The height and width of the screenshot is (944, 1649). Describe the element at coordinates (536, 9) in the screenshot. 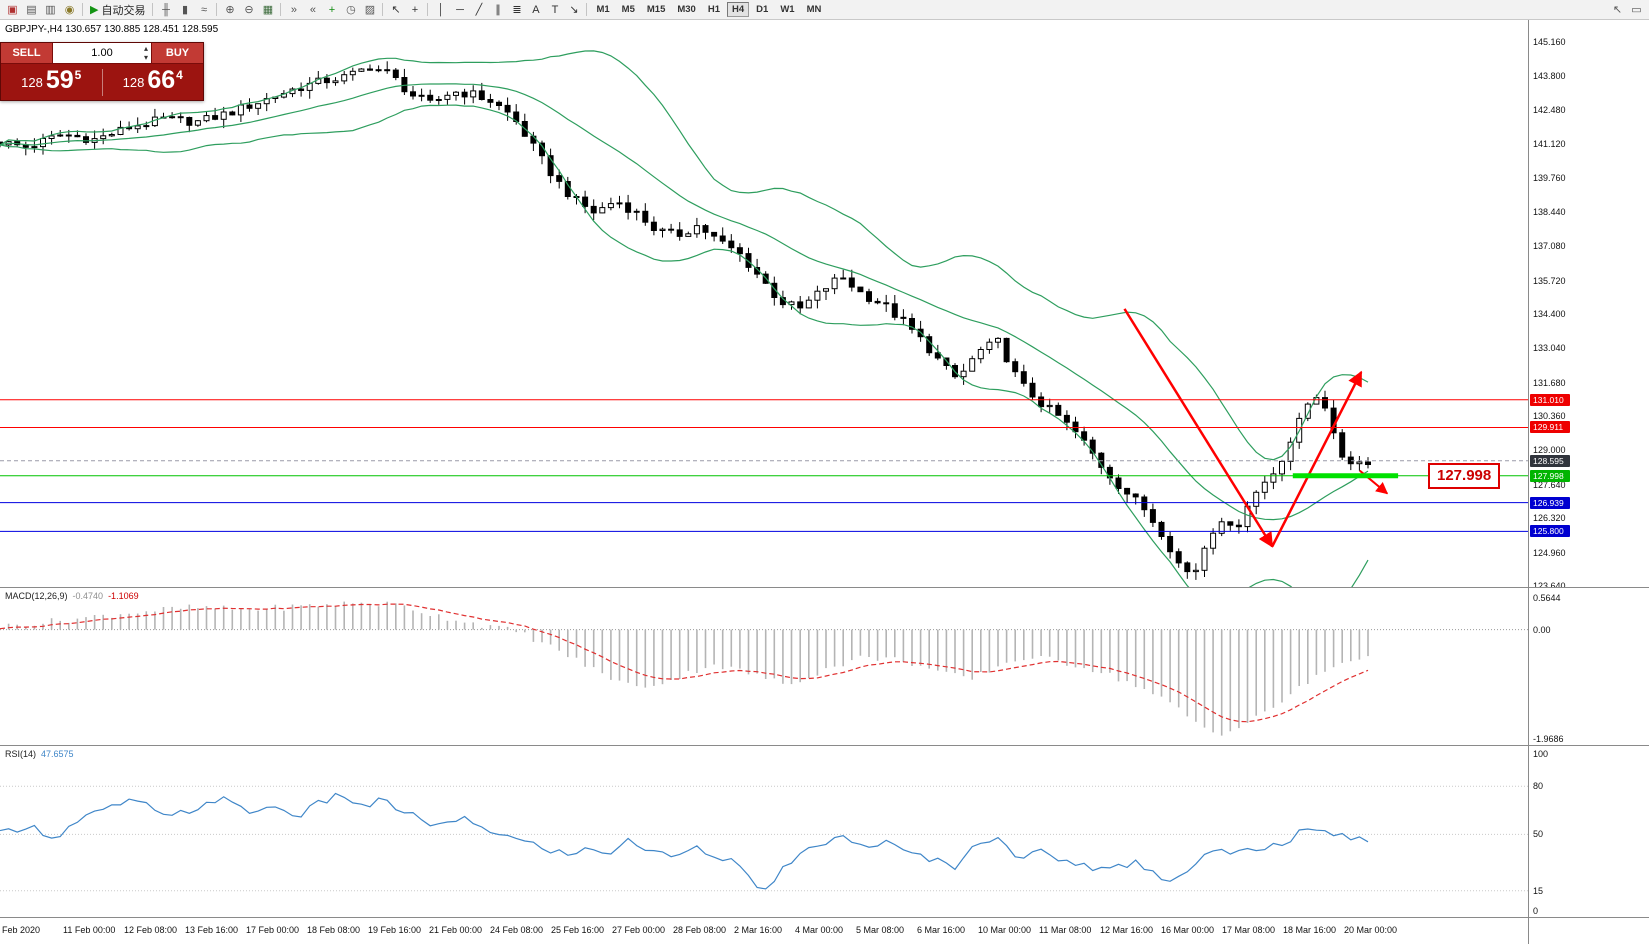

I see `text-icon: A` at that location.